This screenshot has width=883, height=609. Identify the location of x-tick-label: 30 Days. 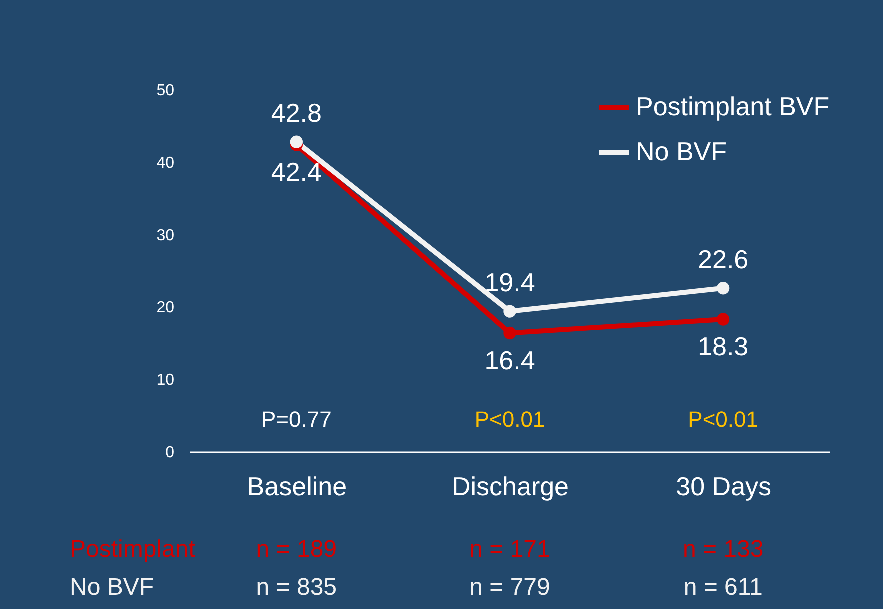
(724, 487).